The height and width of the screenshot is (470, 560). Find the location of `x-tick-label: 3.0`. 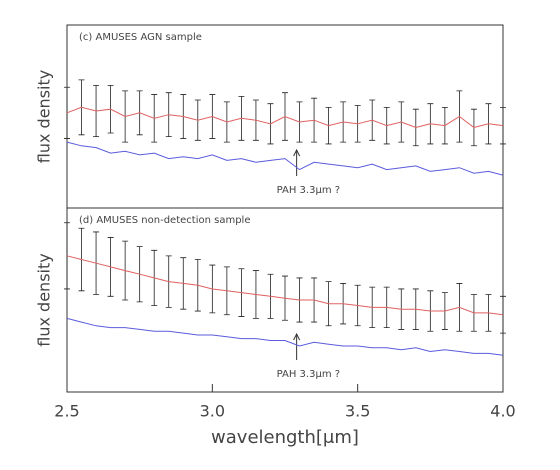

x-tick-label: 3.0 is located at coordinates (212, 411).